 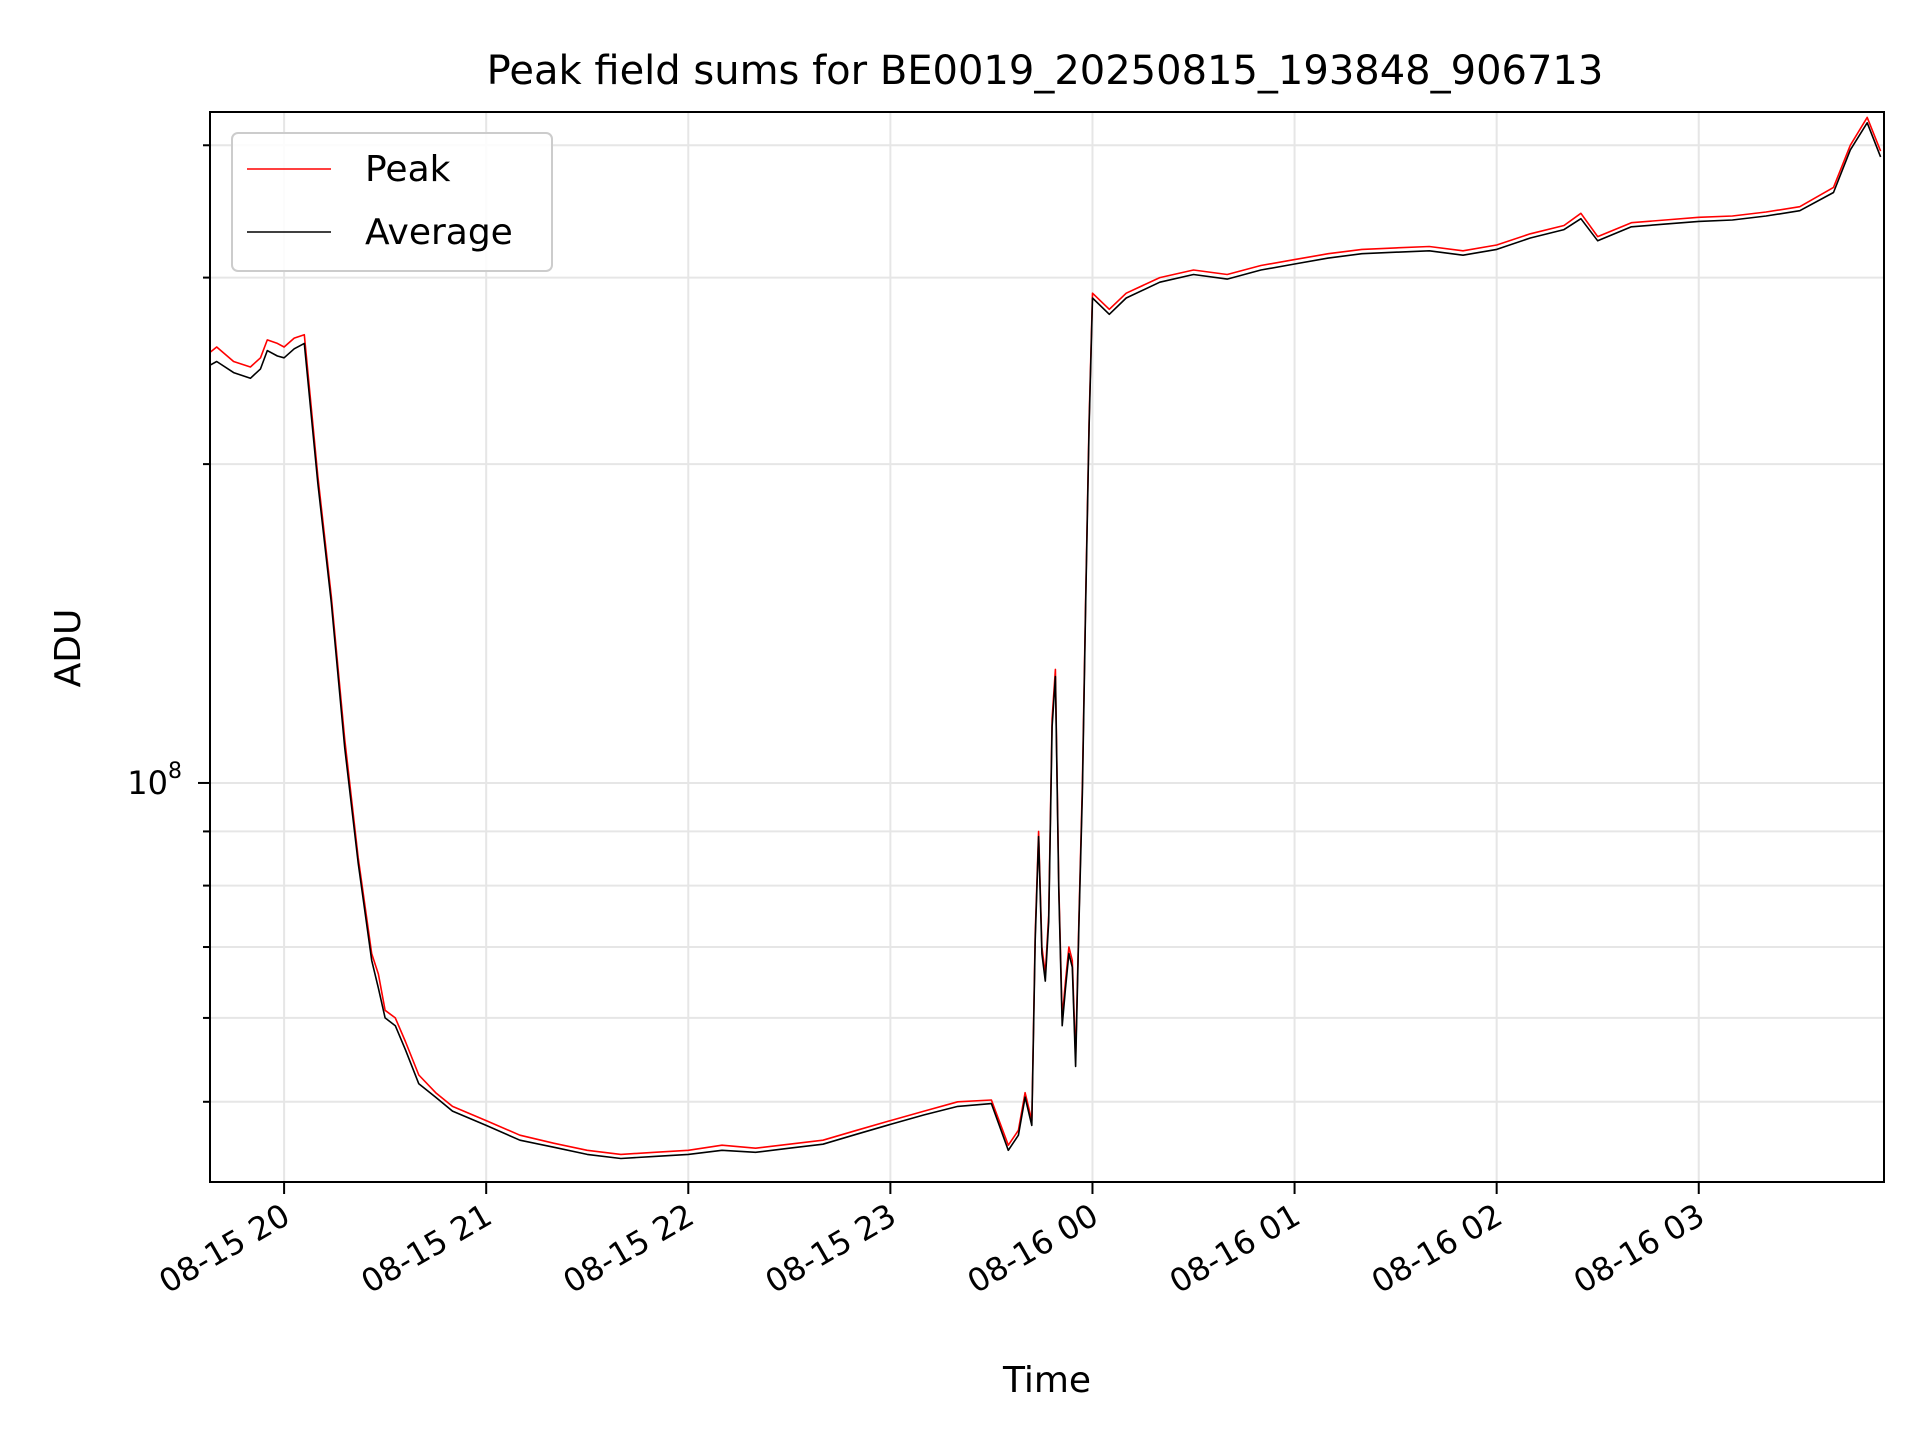 I want to click on y-ticks: 108, so click(x=168, y=623).